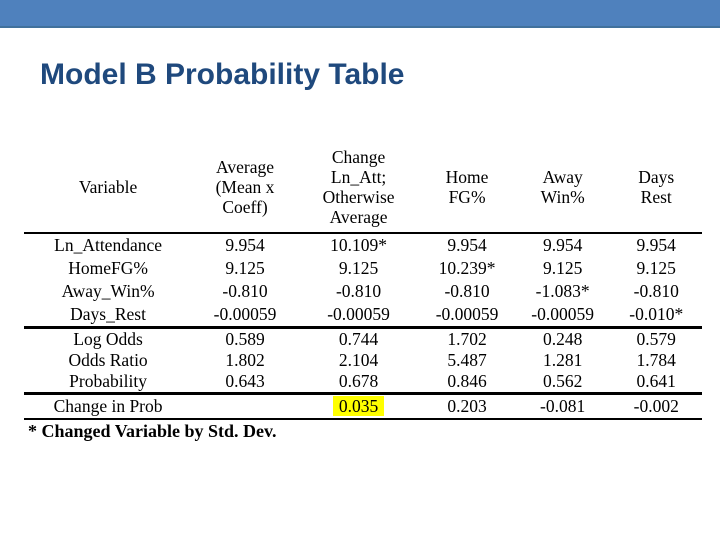  Describe the element at coordinates (108, 314) in the screenshot. I see `row-label: Days_Rest` at that location.